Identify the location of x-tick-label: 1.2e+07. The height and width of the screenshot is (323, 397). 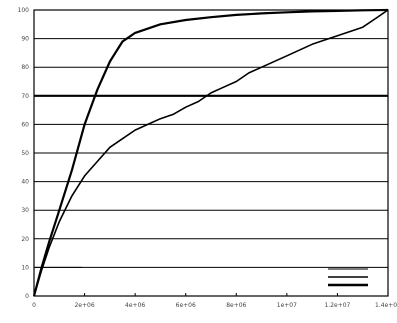
(337, 305).